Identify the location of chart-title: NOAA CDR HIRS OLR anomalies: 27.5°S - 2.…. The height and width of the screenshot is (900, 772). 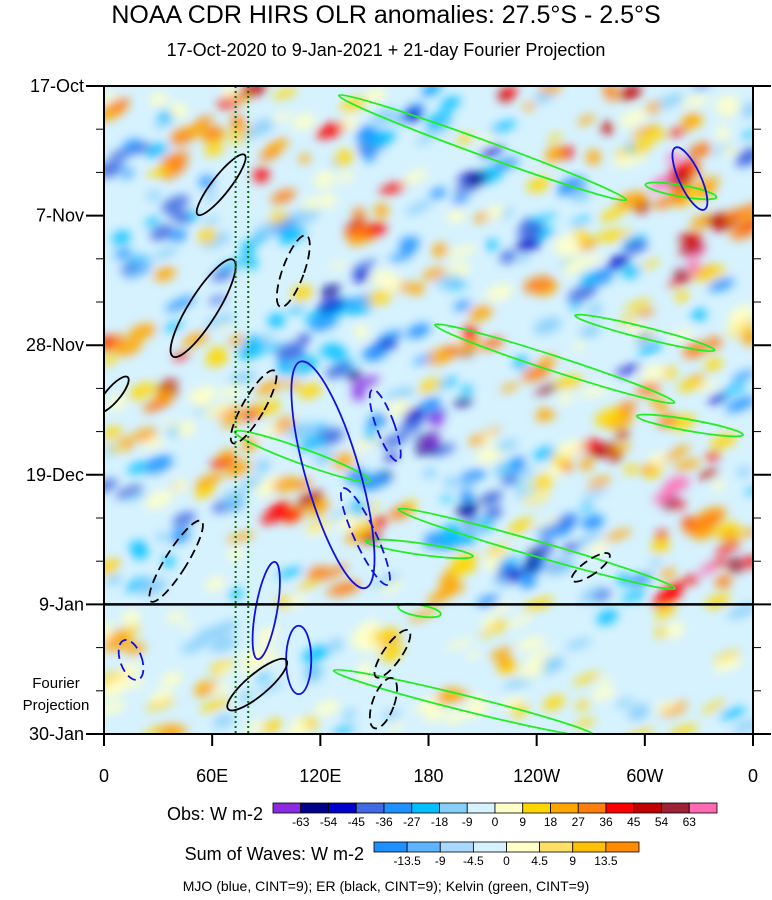
(386, 15).